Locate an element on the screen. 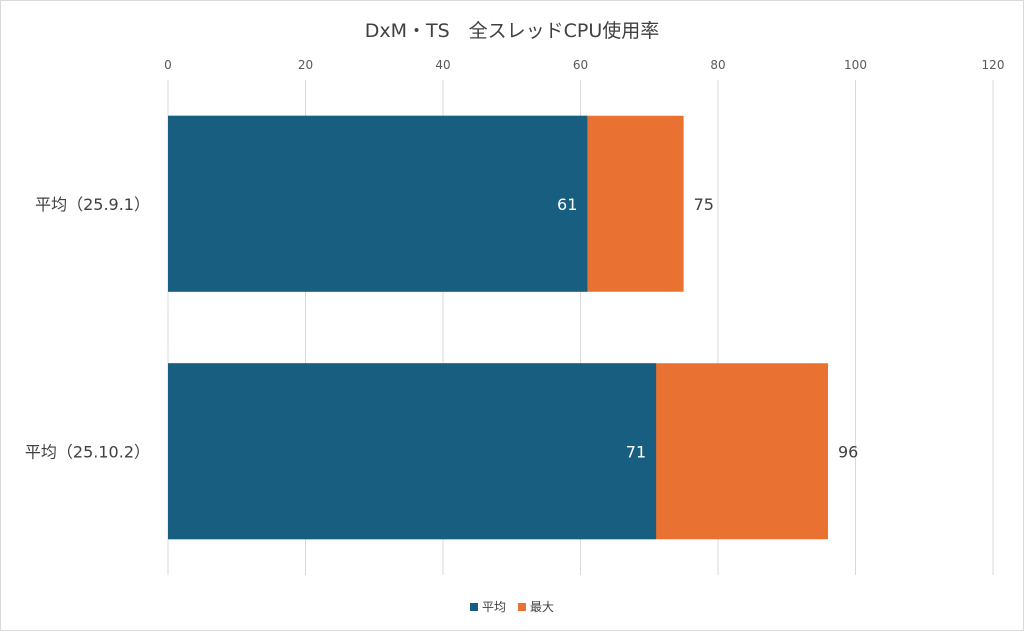 The image size is (1024, 631). legend-label-avg: 平均 is located at coordinates (493, 607).